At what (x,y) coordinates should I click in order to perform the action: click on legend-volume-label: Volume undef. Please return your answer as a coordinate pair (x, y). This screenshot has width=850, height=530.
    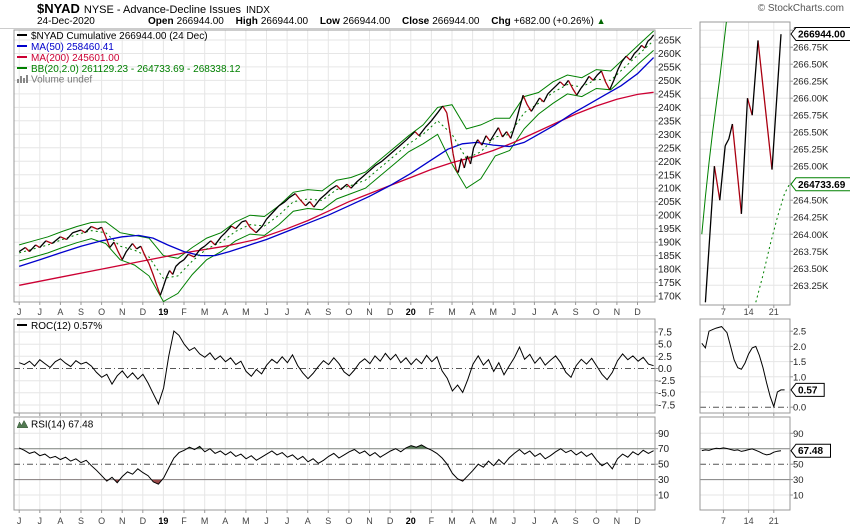
    Looking at the image, I should click on (62, 80).